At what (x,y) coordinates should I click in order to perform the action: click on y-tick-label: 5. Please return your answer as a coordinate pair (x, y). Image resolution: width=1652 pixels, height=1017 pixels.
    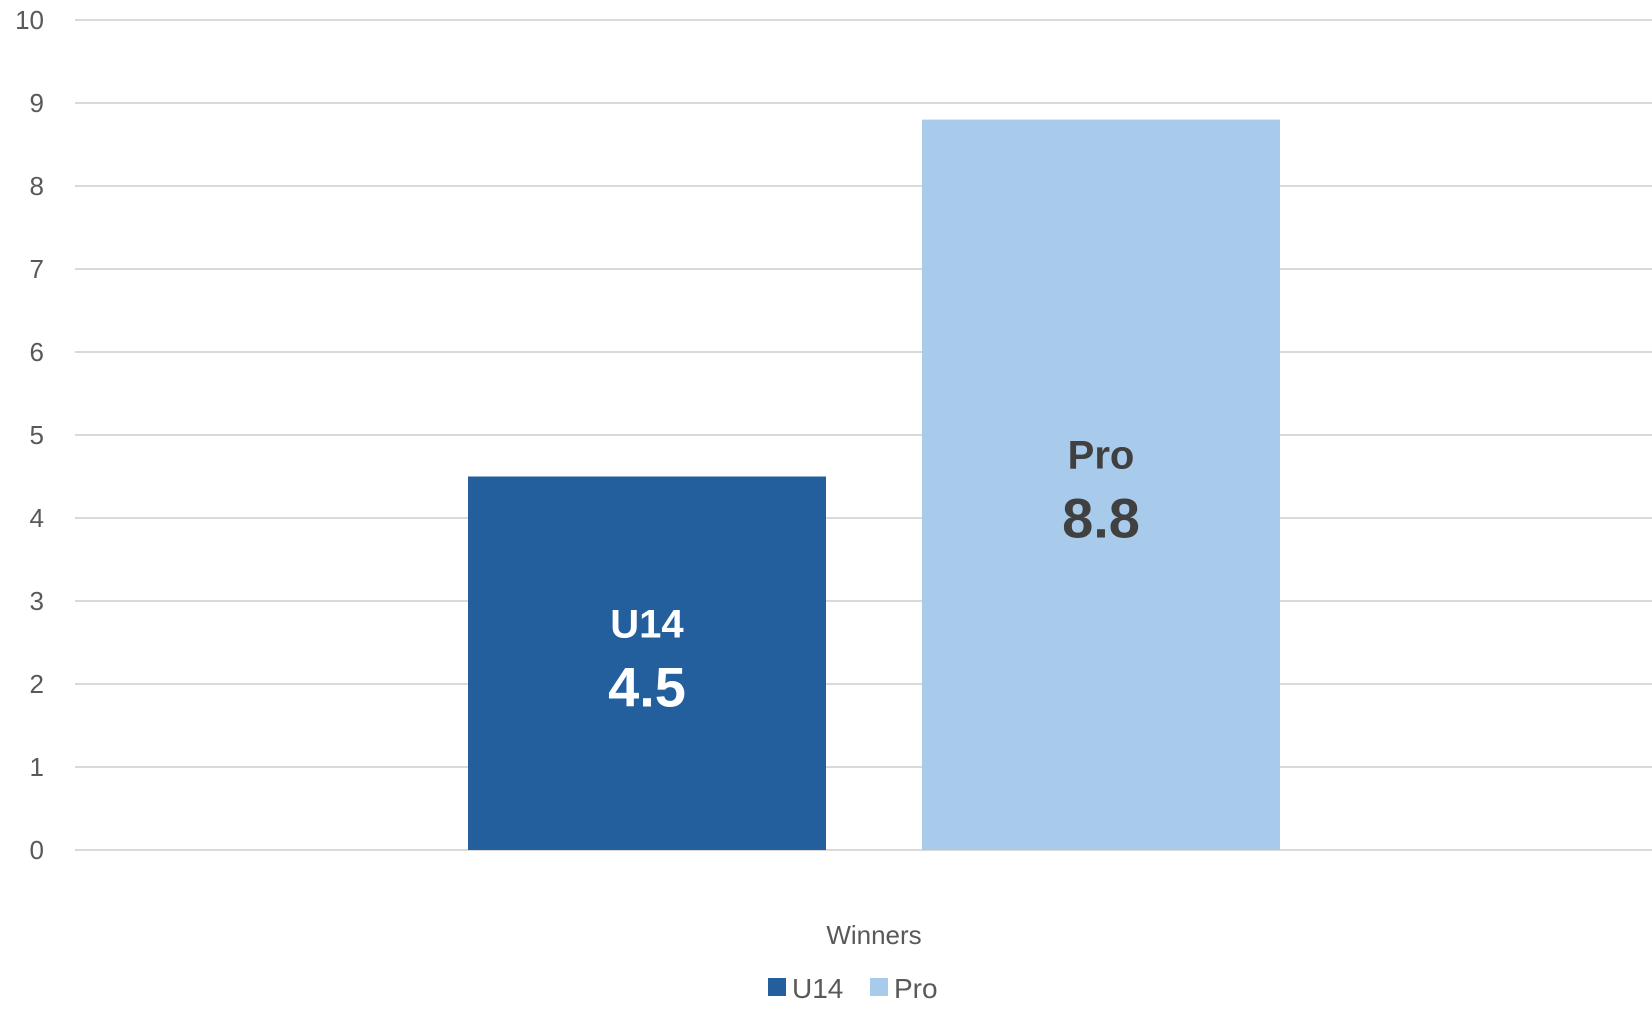
    Looking at the image, I should click on (37, 435).